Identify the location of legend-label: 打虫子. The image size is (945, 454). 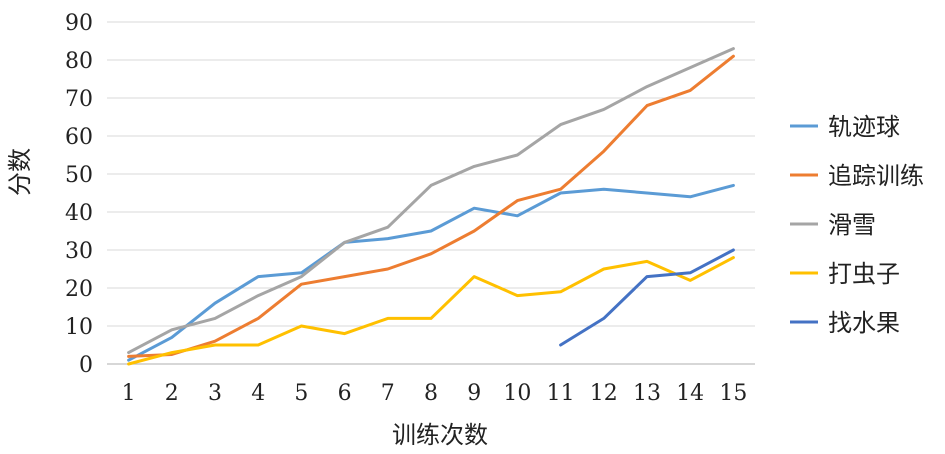
(864, 274).